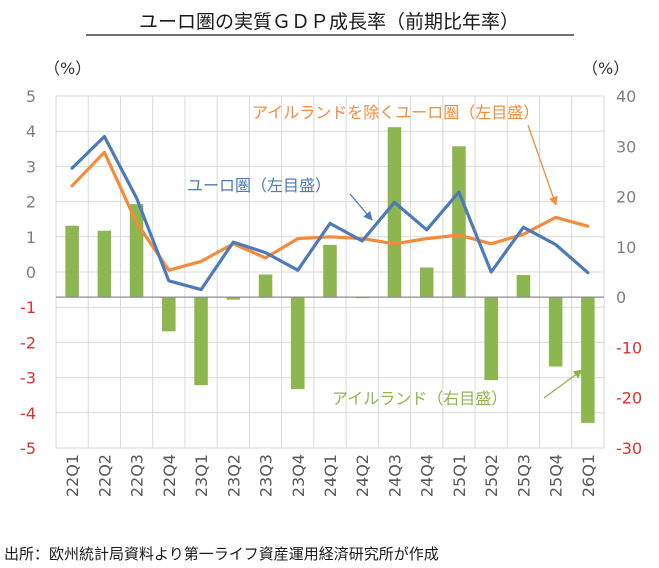  I want to click on right-tick-label: 40, so click(626, 96).